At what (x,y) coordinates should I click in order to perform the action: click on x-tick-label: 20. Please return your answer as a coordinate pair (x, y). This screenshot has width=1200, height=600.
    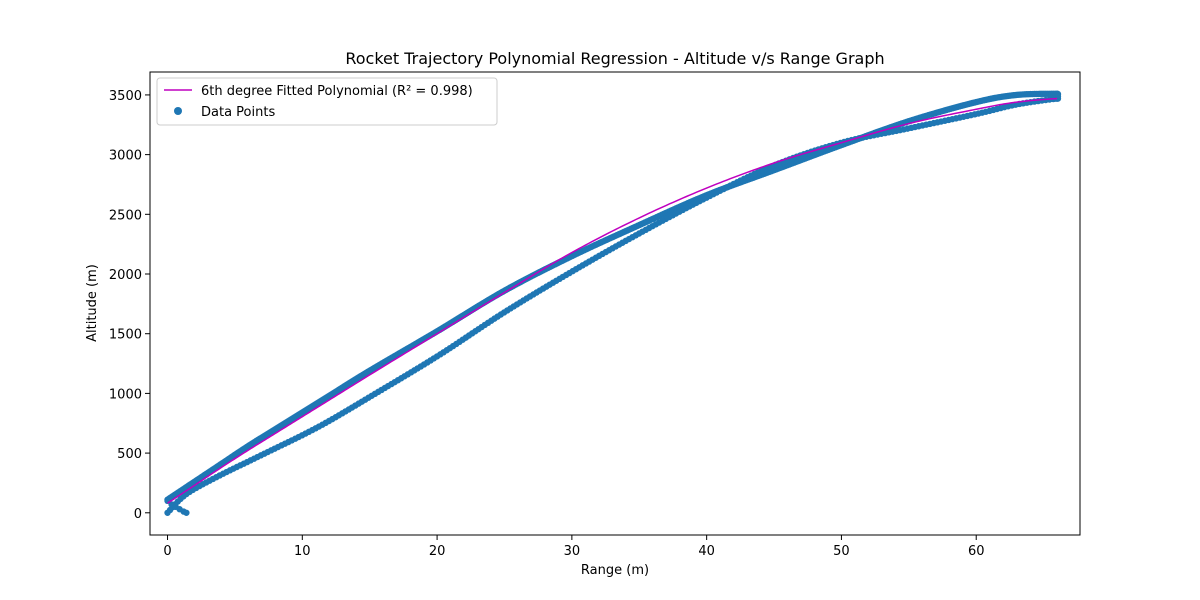
    Looking at the image, I should click on (437, 551).